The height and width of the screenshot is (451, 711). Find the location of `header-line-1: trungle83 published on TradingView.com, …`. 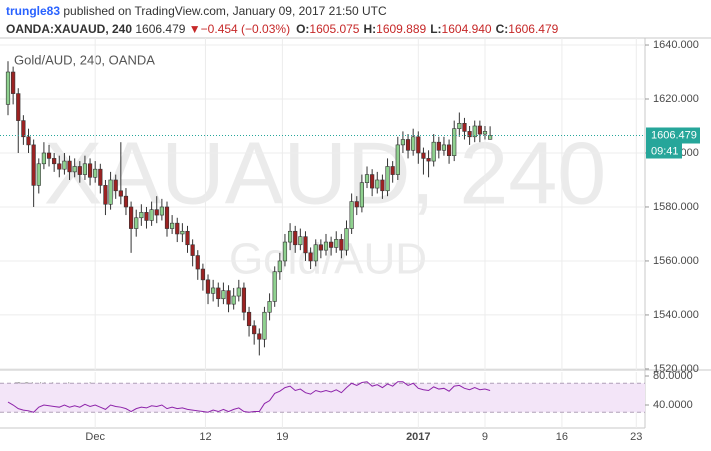

header-line-1: trungle83 published on TradingView.com, … is located at coordinates (196, 11).